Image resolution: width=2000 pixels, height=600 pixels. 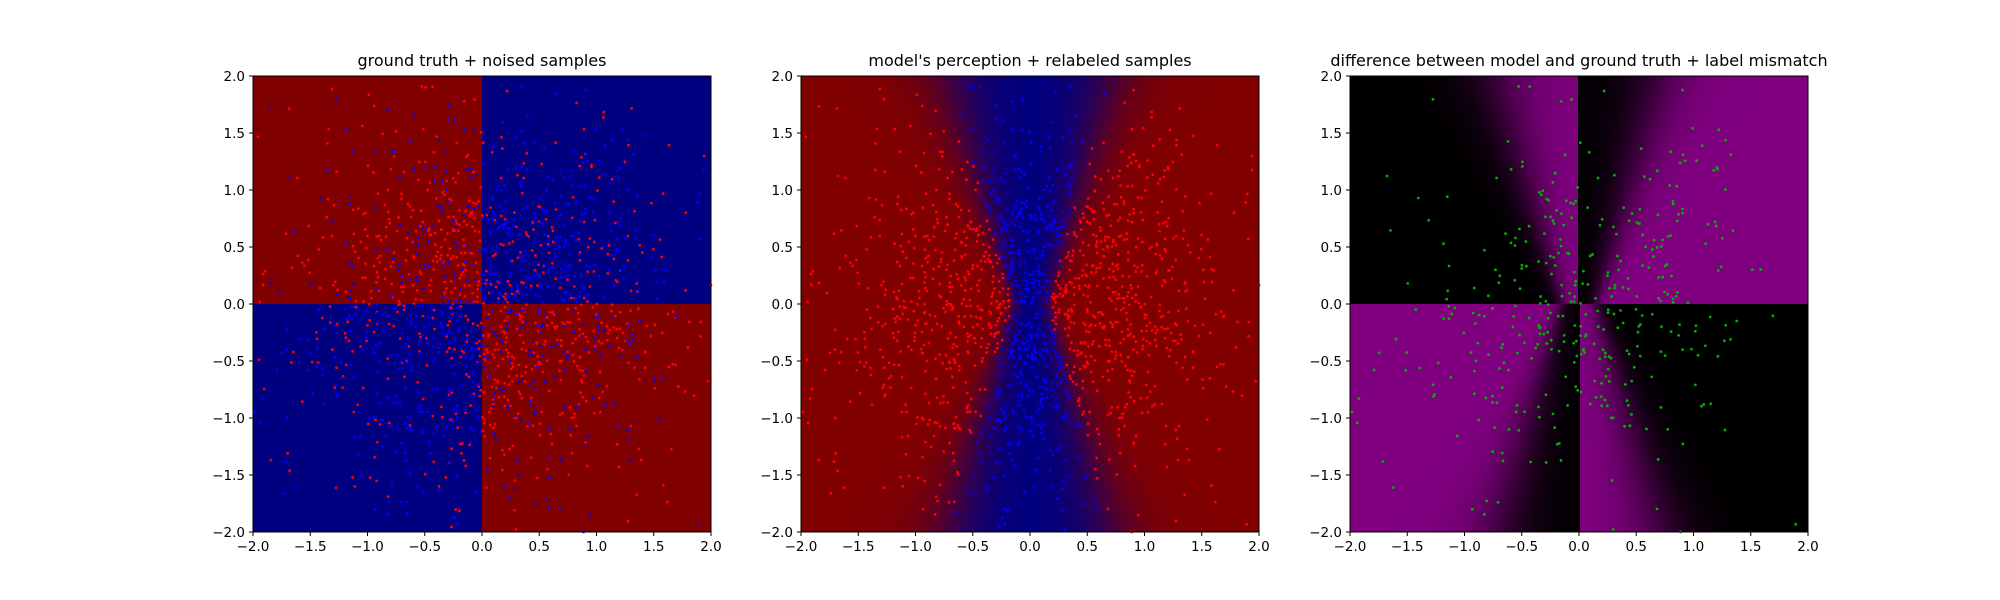 I want to click on x-tick-label: −1.0, so click(x=367, y=547).